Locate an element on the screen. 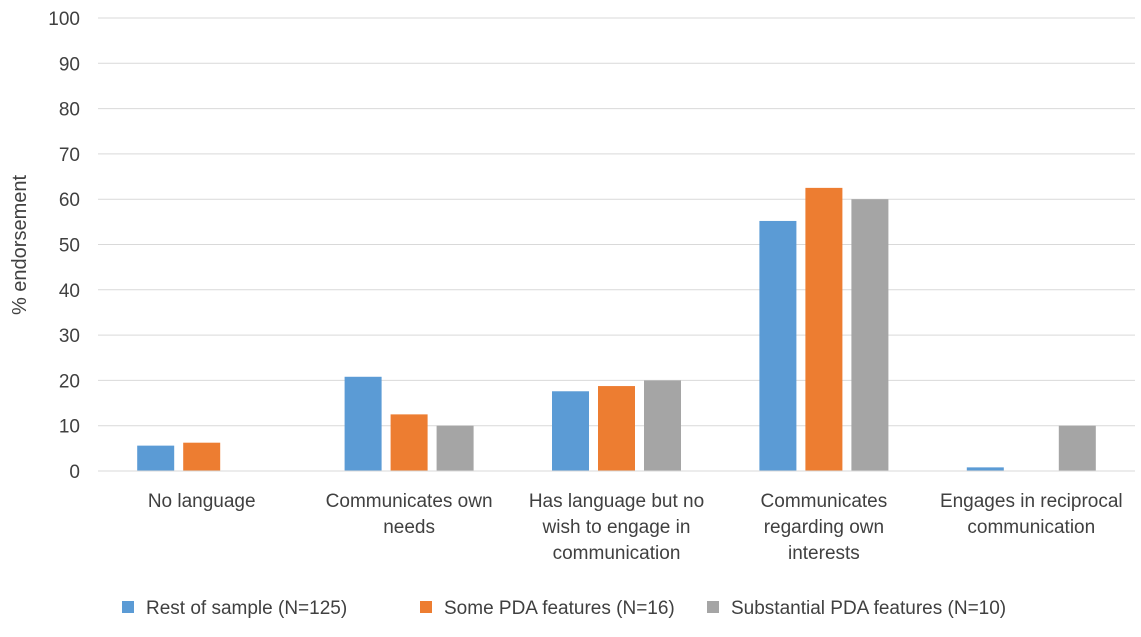  y-tick-label: 60 is located at coordinates (69, 200).